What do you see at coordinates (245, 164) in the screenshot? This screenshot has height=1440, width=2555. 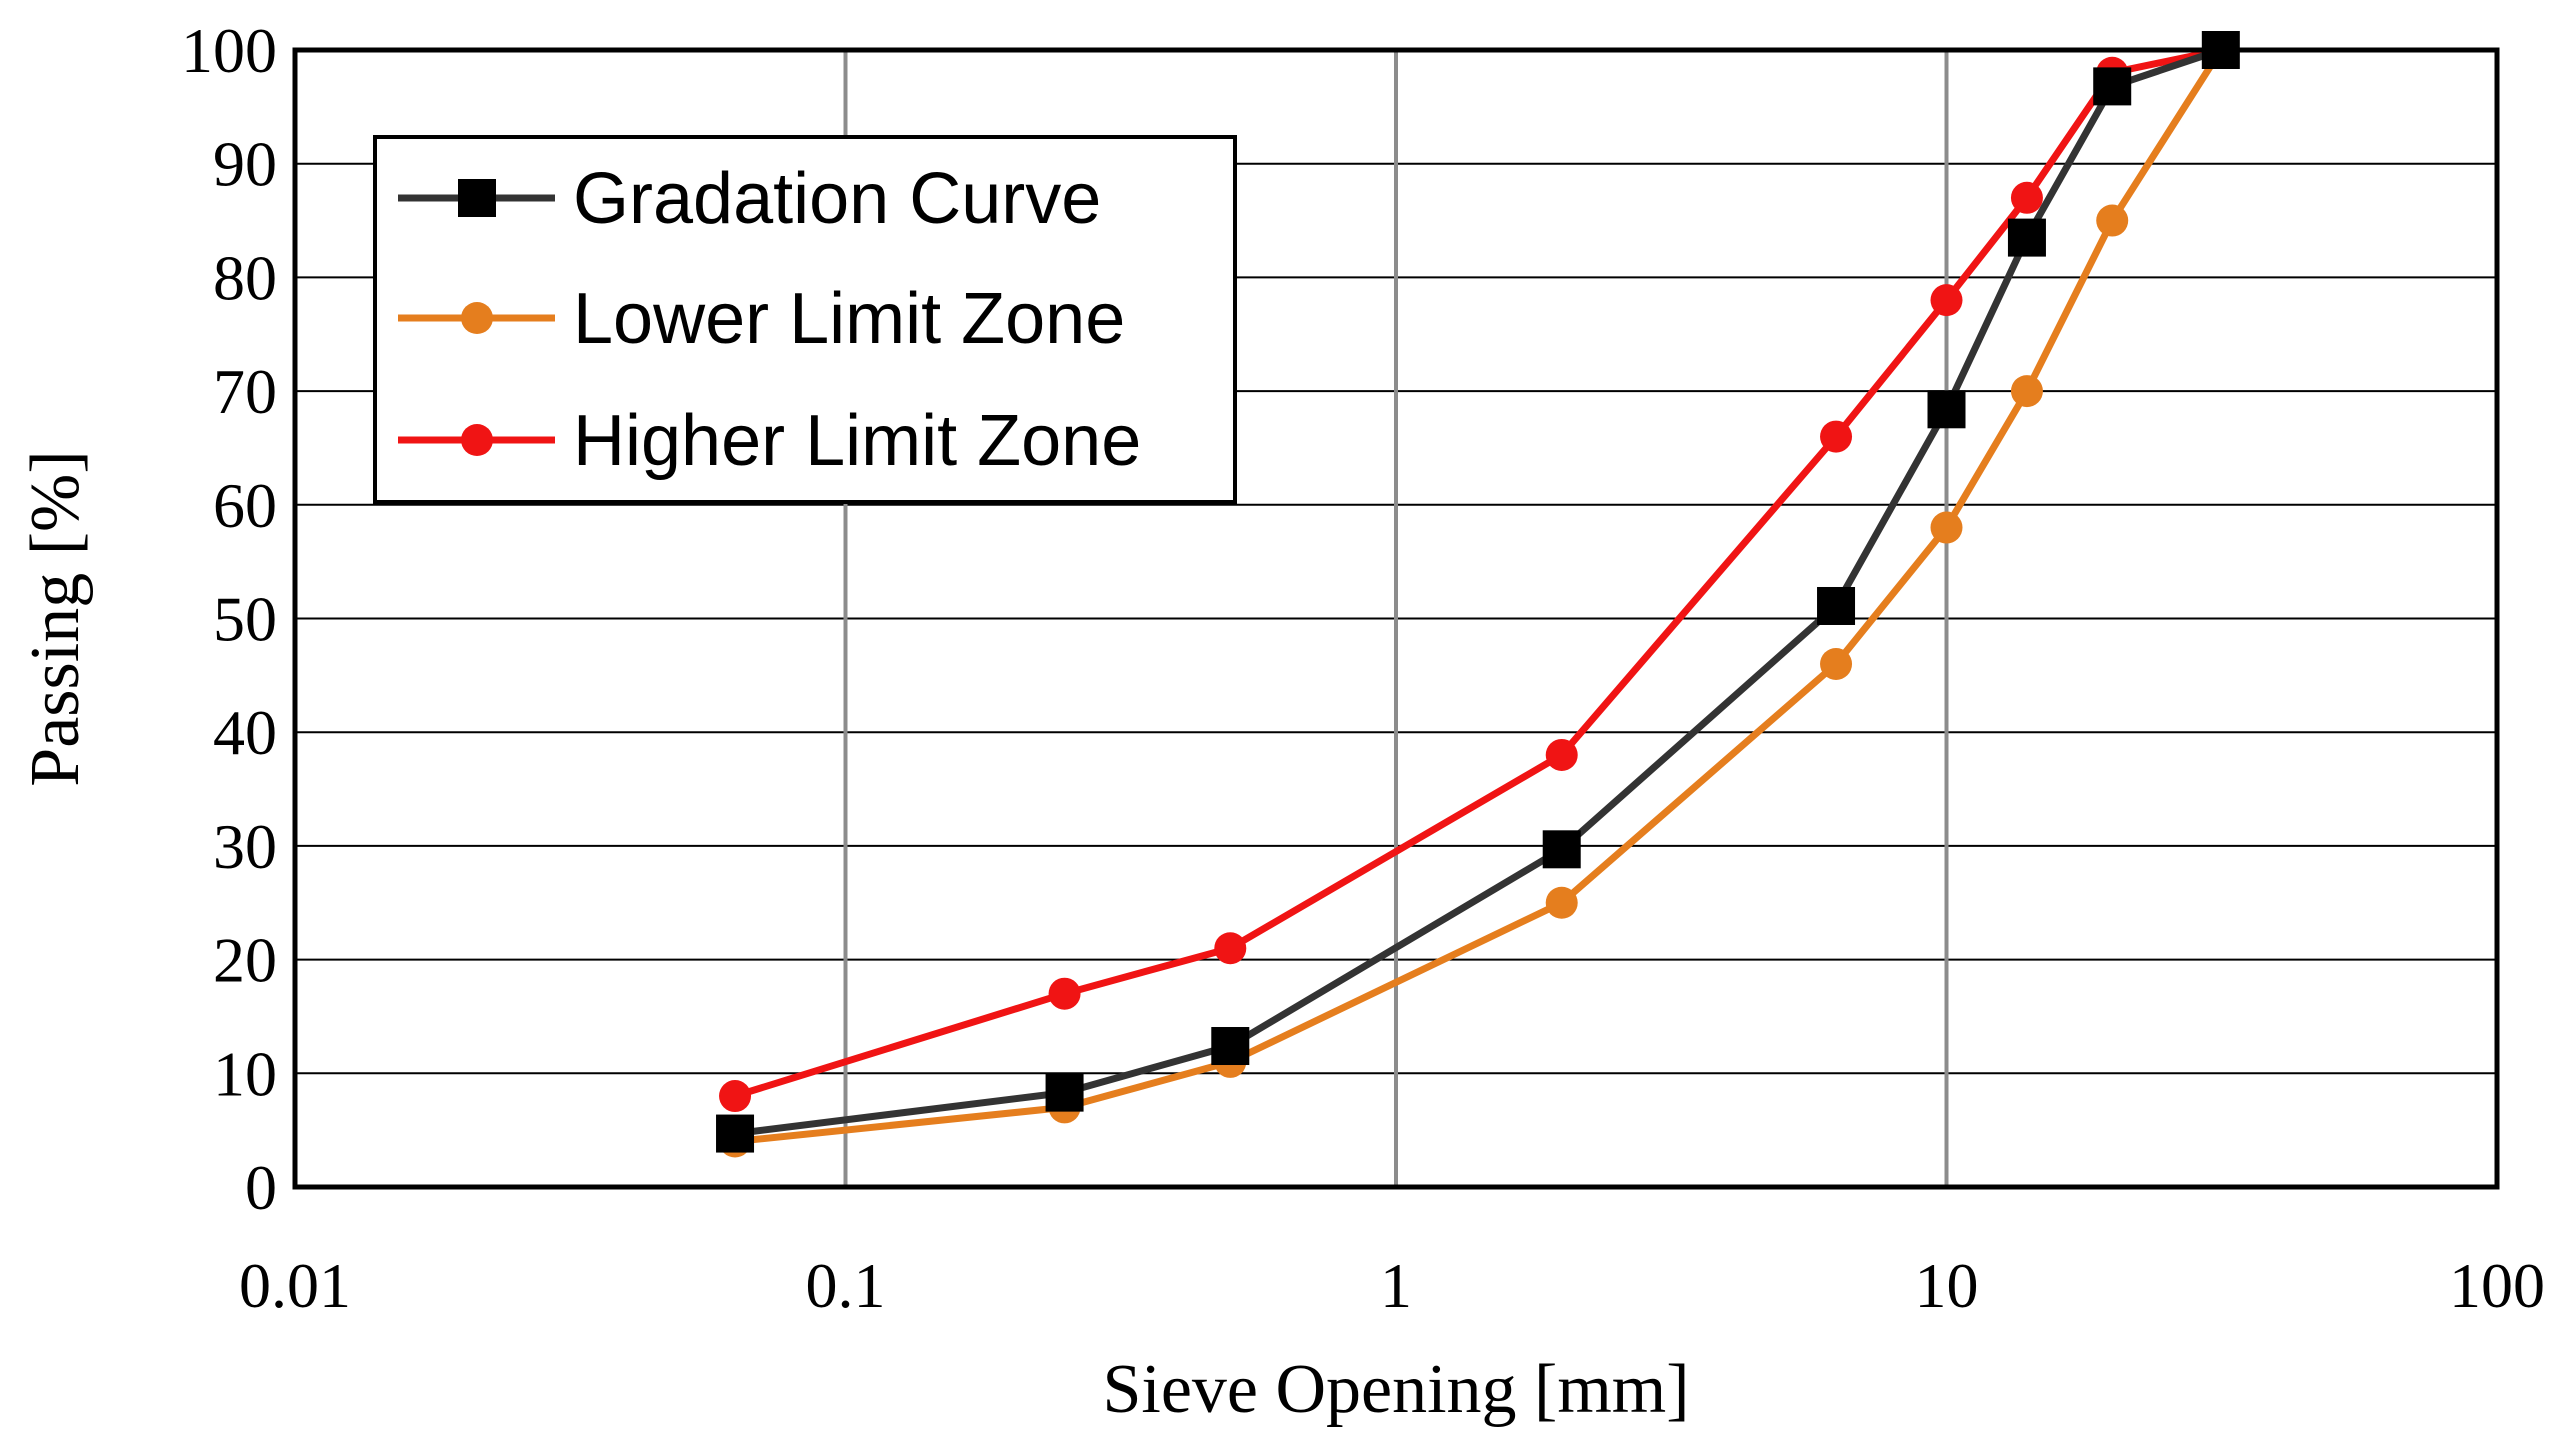 I see `y-tick-label: 90` at bounding box center [245, 164].